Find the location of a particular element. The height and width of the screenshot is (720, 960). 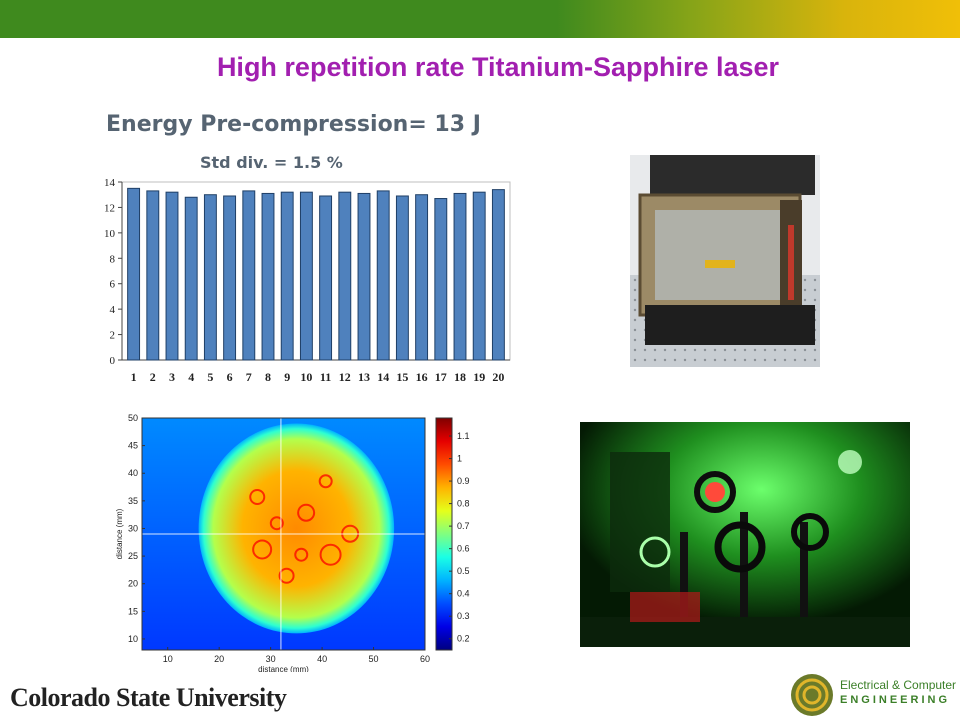

x-tick-label: 7 is located at coordinates (249, 377).